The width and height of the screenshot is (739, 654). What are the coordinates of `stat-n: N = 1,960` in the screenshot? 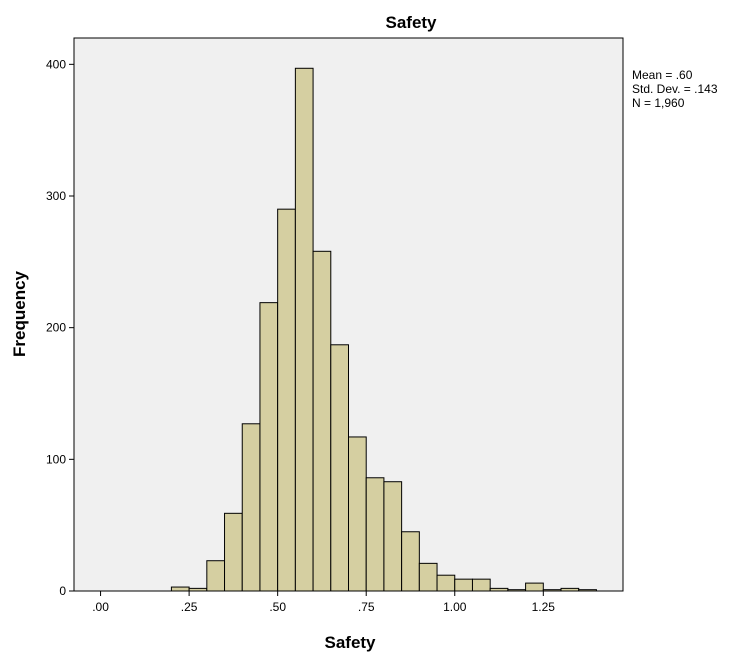 It's located at (658, 103).